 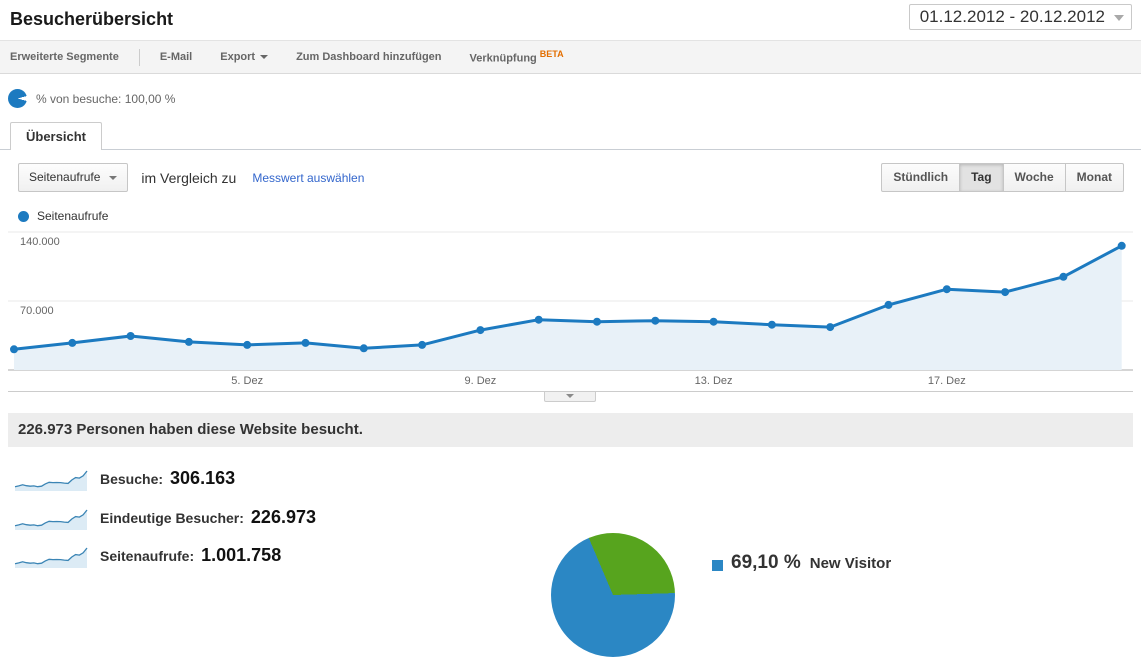 What do you see at coordinates (308, 177) in the screenshot?
I see `select-metric-link: Messwert auswählen` at bounding box center [308, 177].